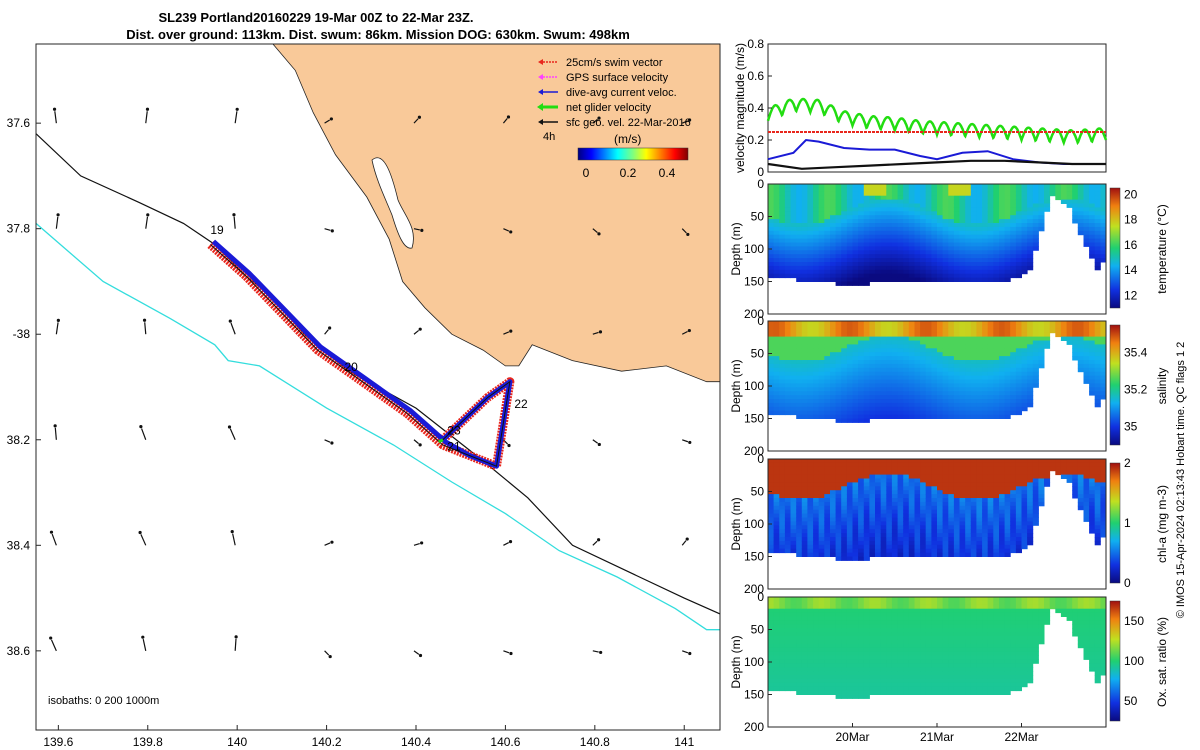  What do you see at coordinates (1162, 386) in the screenshot?
I see `section-colorbar-label: salinity` at bounding box center [1162, 386].